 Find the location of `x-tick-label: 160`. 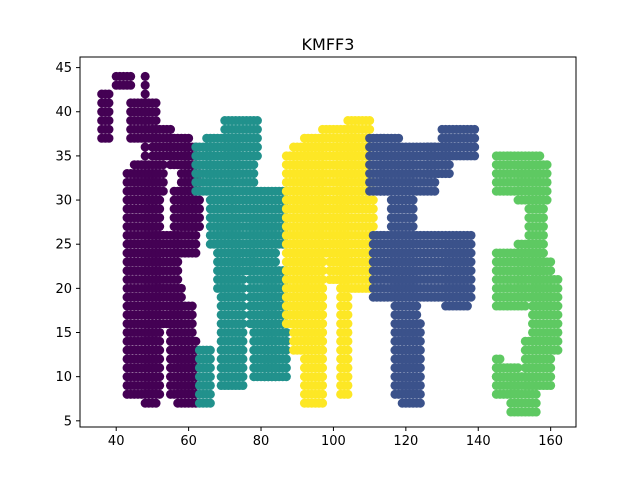

x-tick-label: 160 is located at coordinates (550, 441).